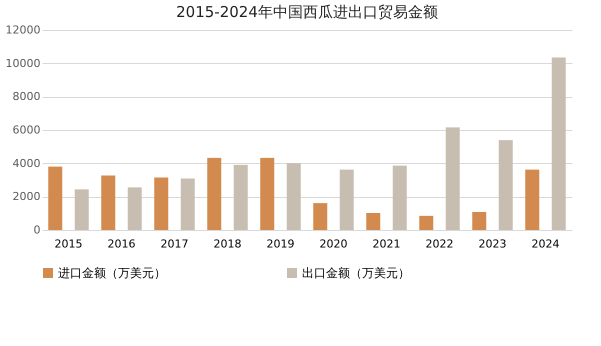 This screenshot has width=601, height=346. Describe the element at coordinates (546, 244) in the screenshot. I see `x-tick-label: 2024` at that location.